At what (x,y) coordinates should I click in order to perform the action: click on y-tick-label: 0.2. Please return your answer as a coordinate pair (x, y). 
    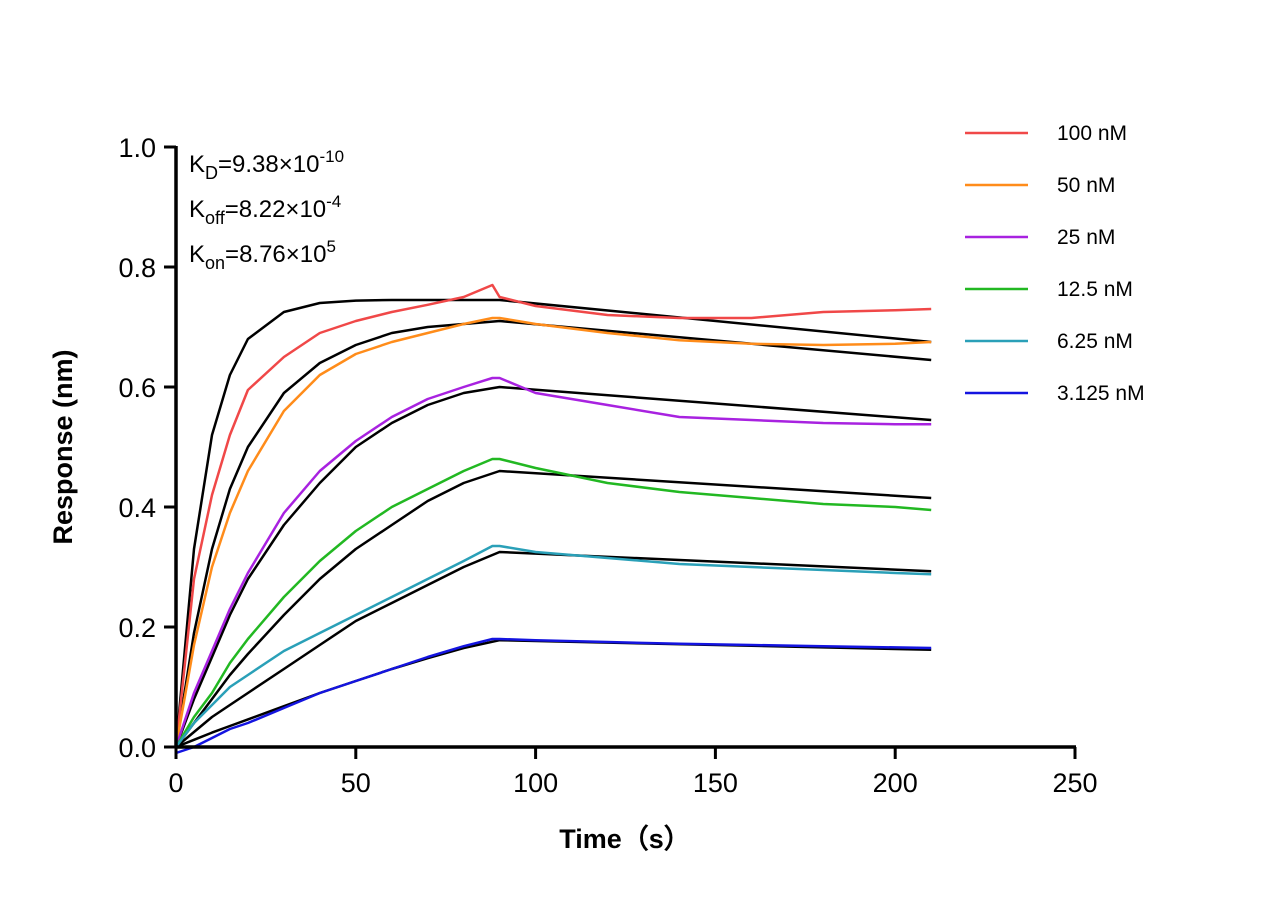
    Looking at the image, I should click on (137, 628).